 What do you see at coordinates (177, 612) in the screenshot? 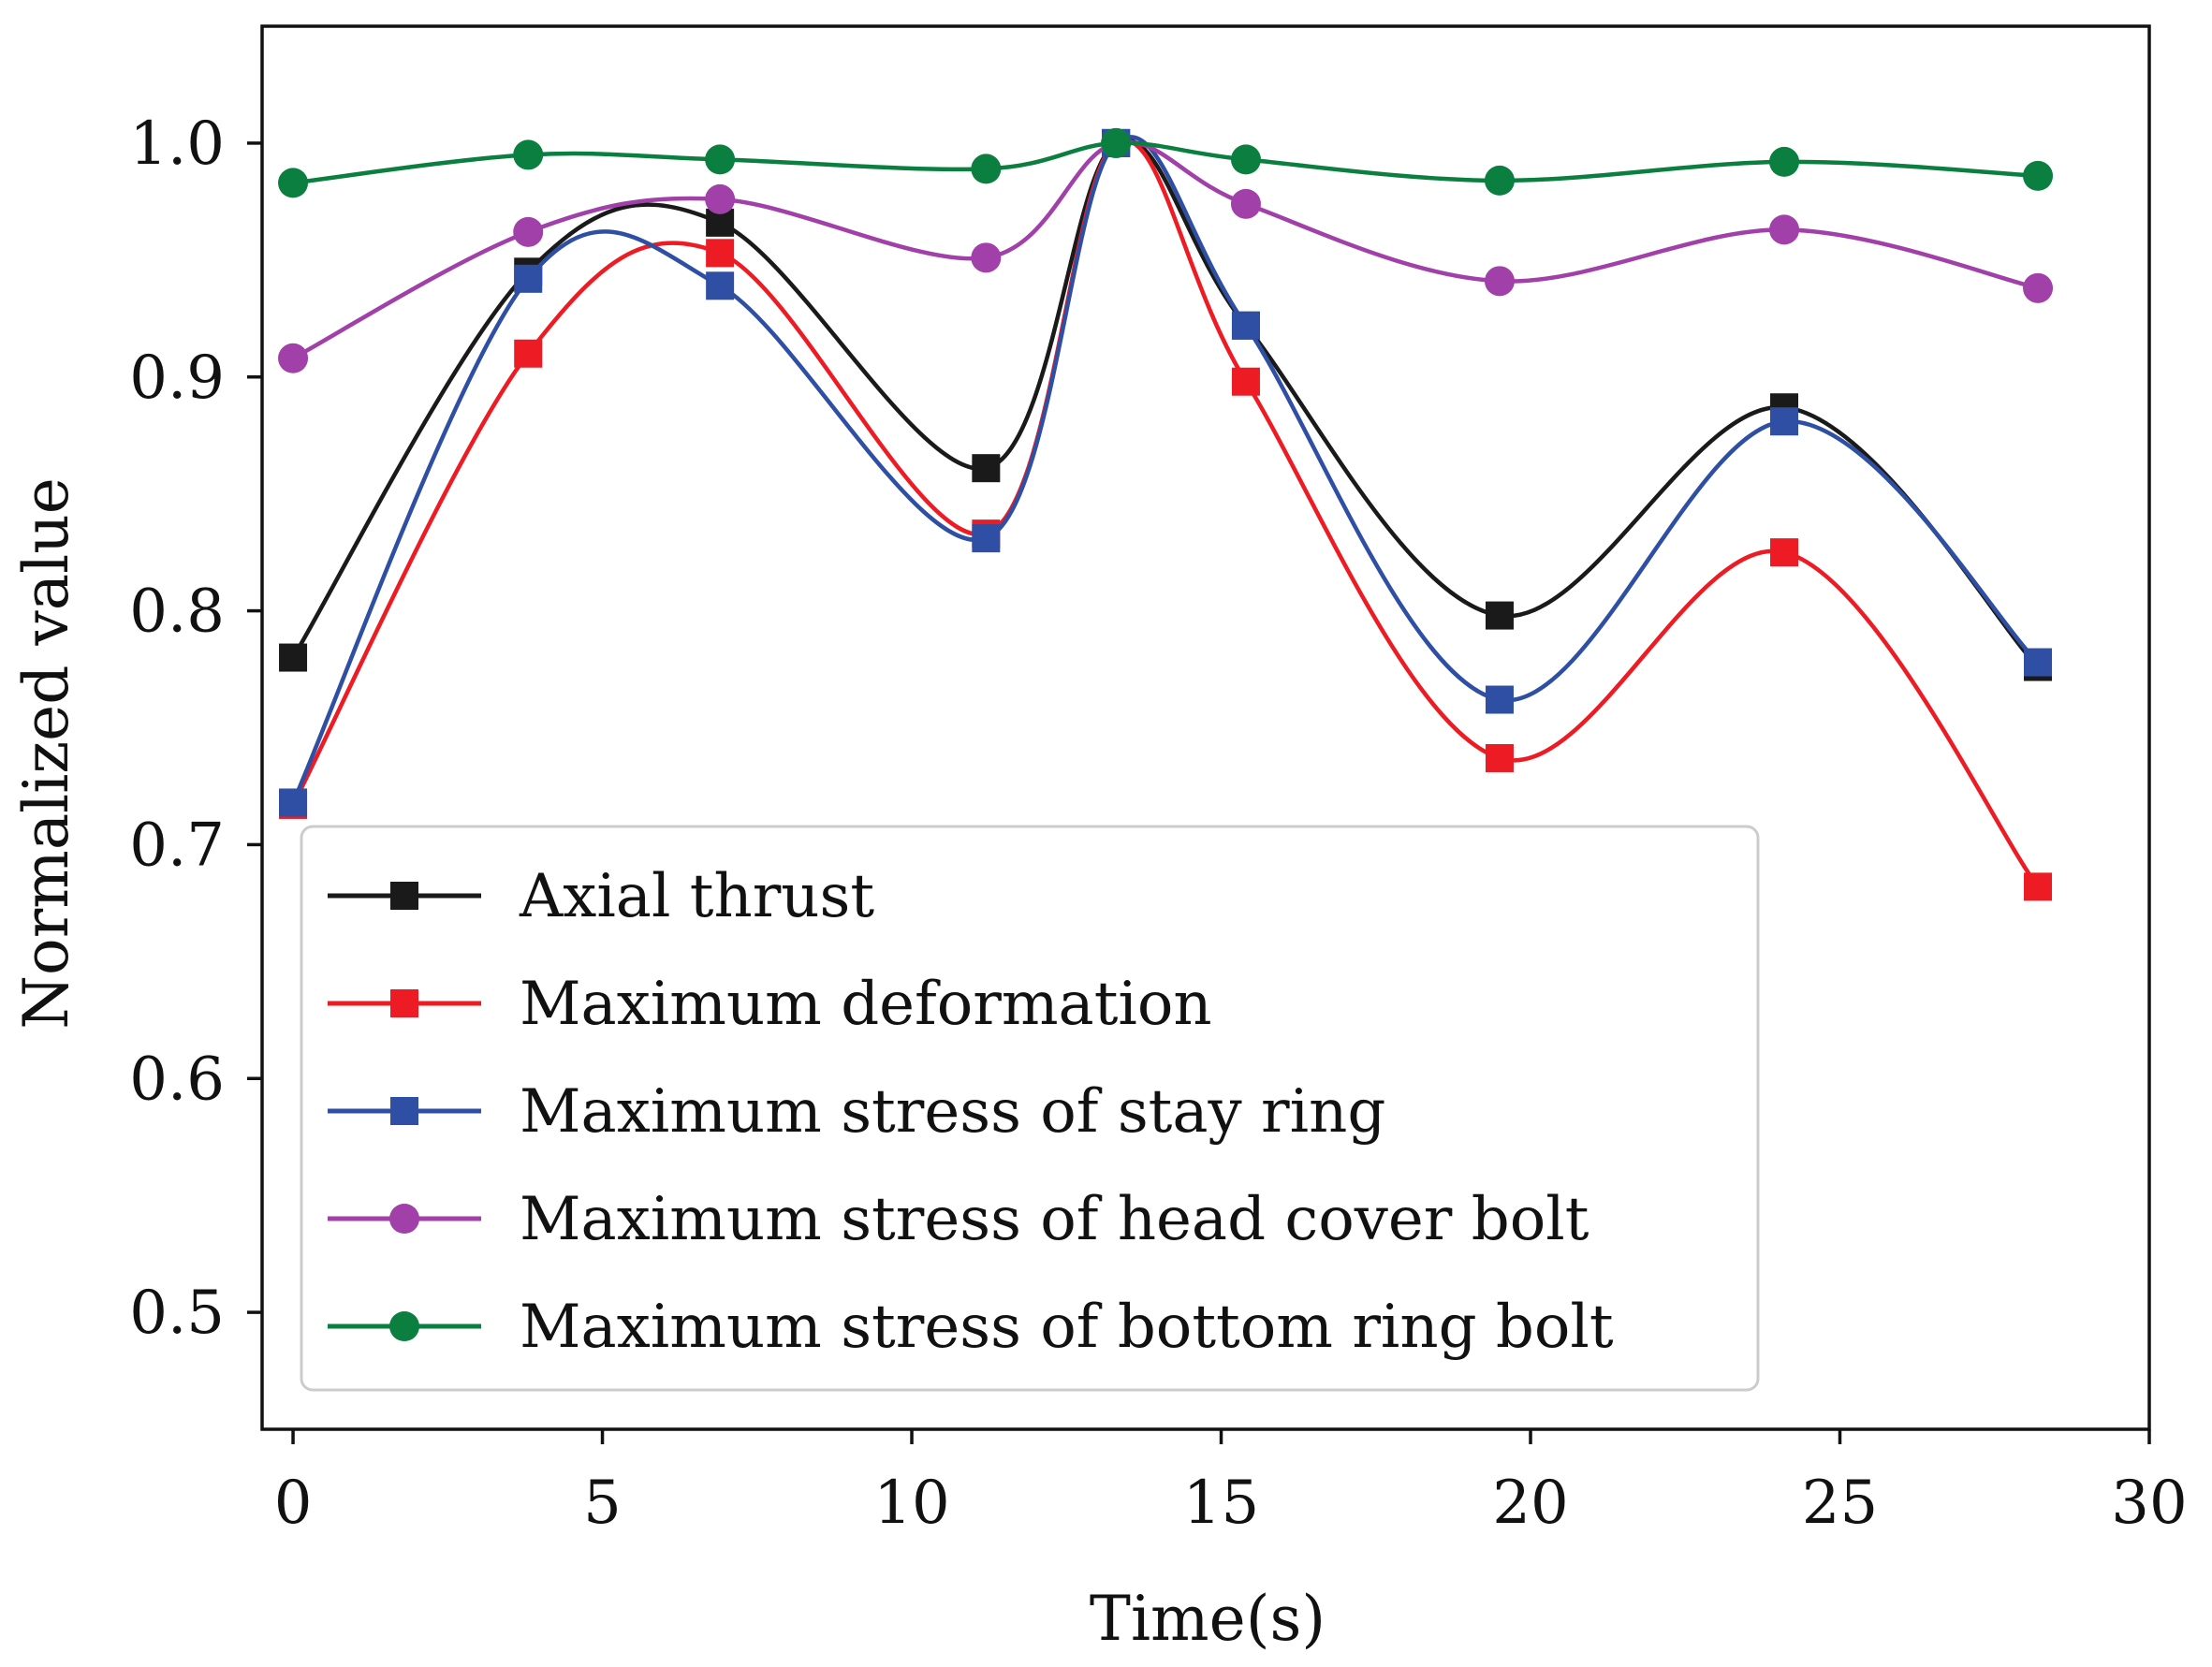
I see `y-tick-label: 0.8` at bounding box center [177, 612].